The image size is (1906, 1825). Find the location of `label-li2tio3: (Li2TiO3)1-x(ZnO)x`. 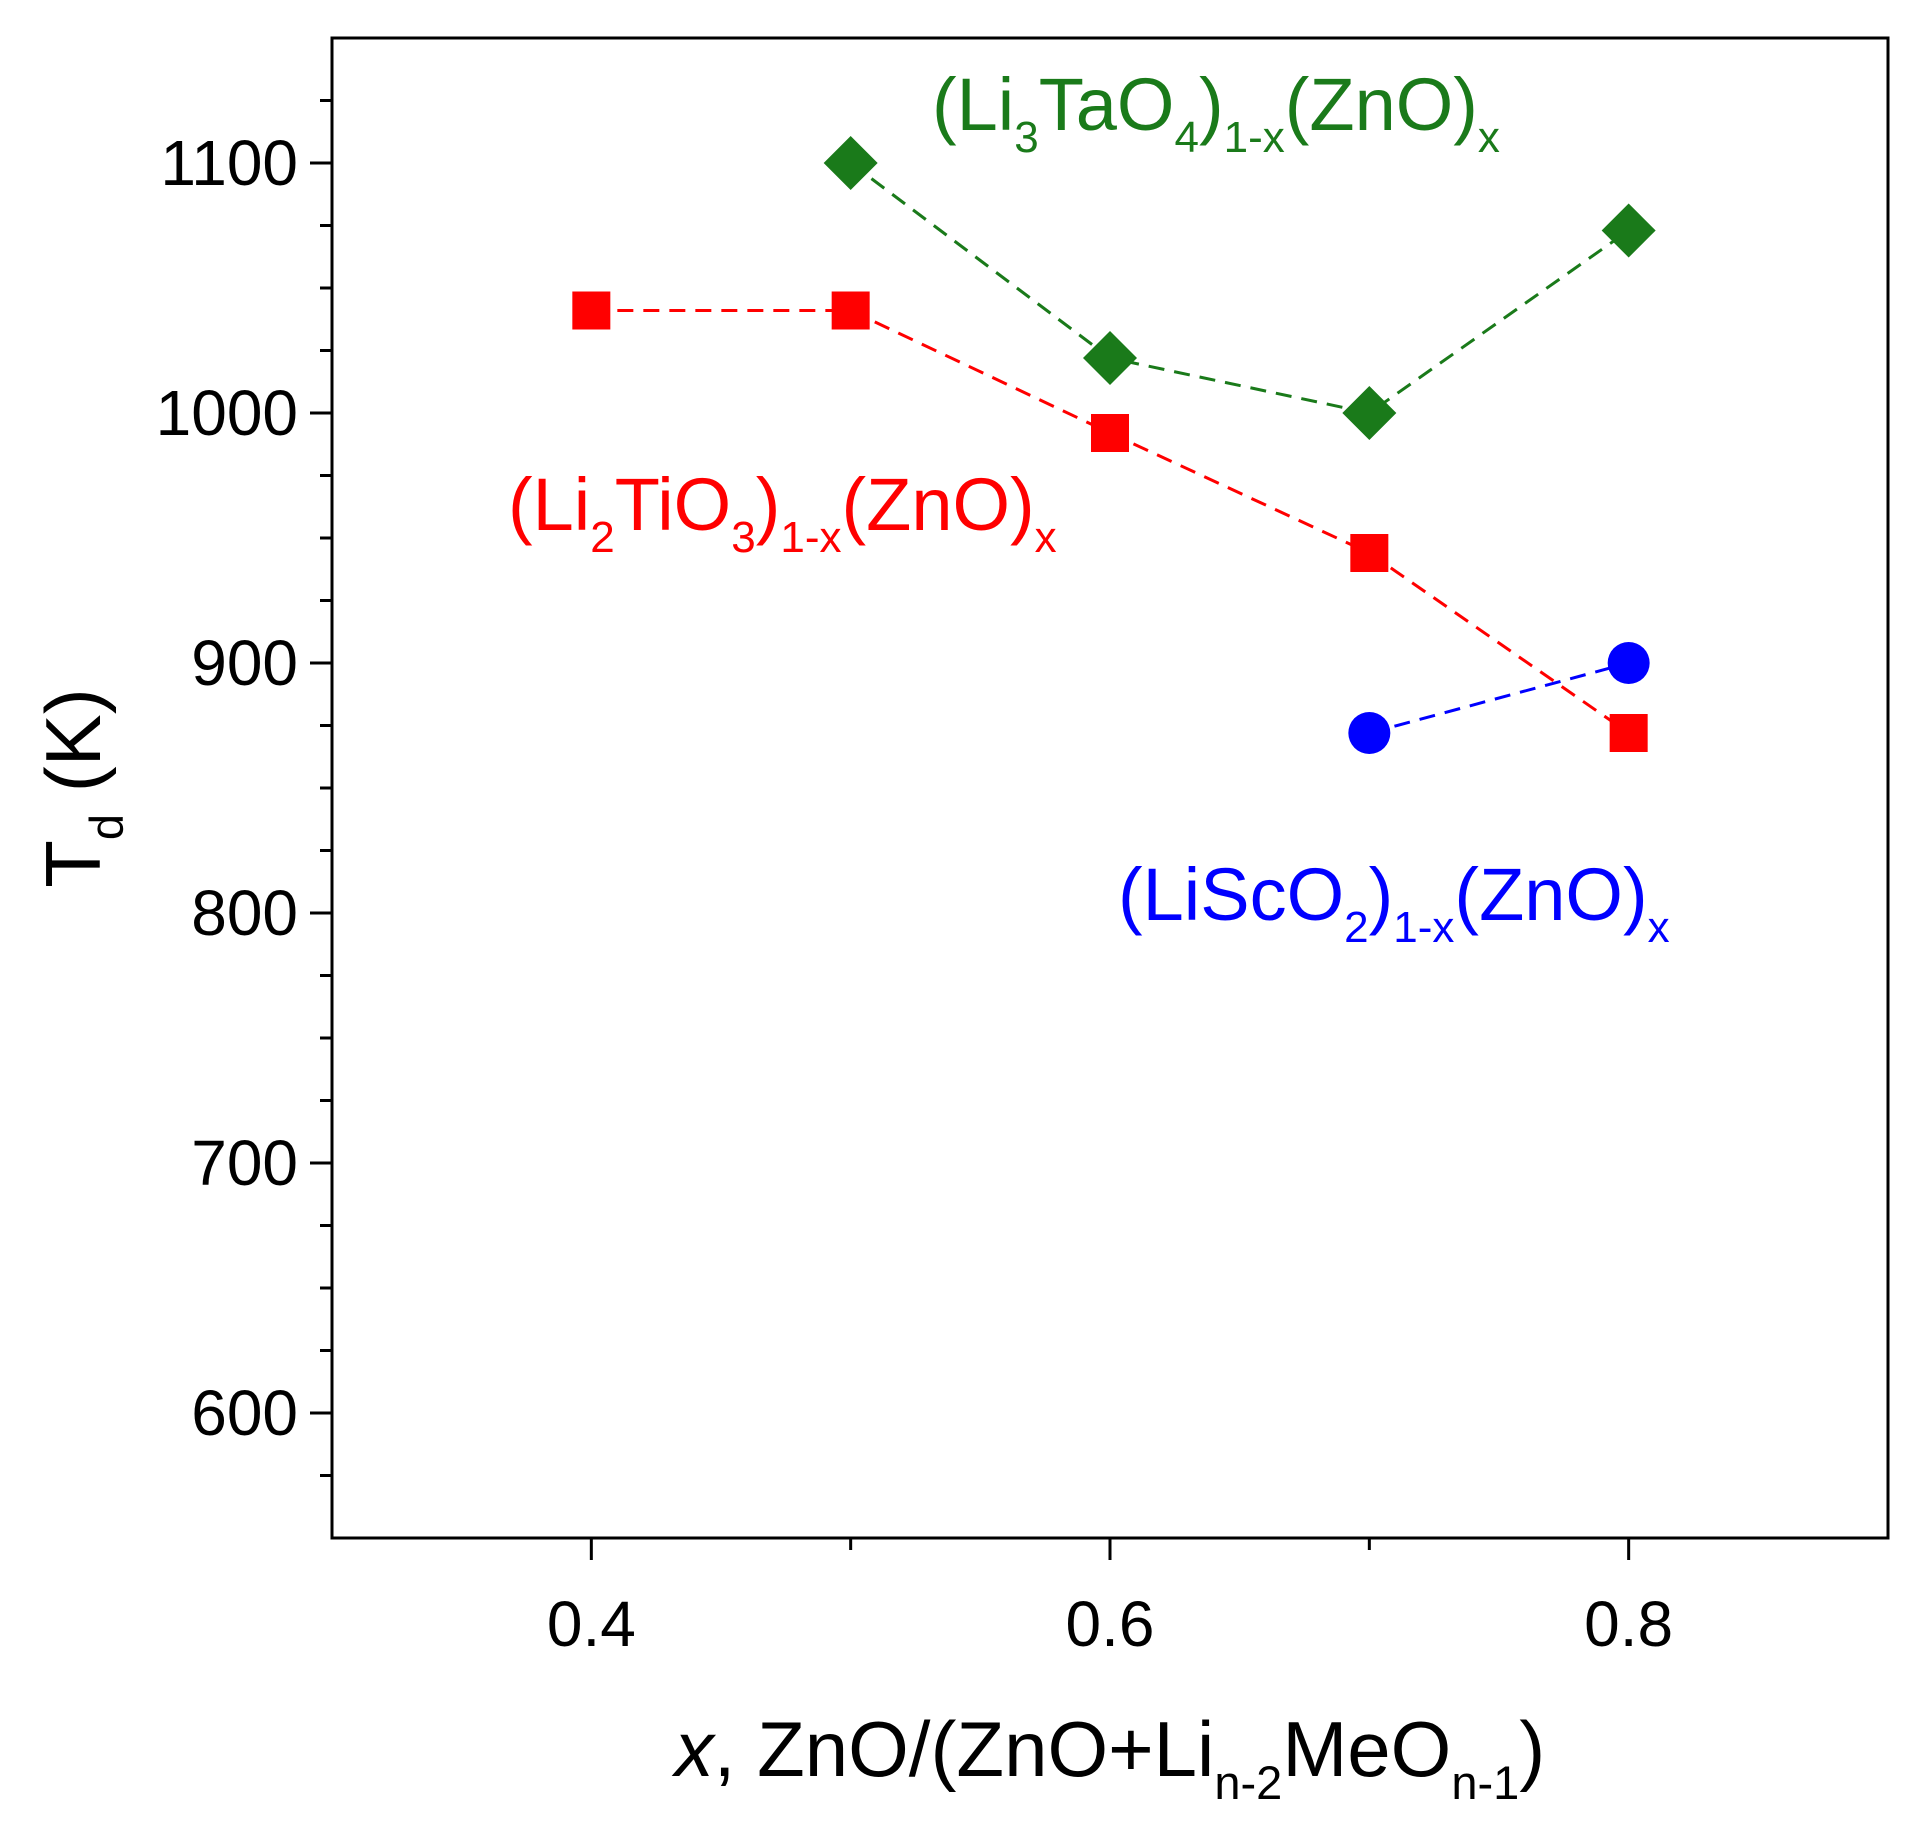

label-li2tio3: (Li2TiO3)1-x(ZnO)x is located at coordinates (782, 512).